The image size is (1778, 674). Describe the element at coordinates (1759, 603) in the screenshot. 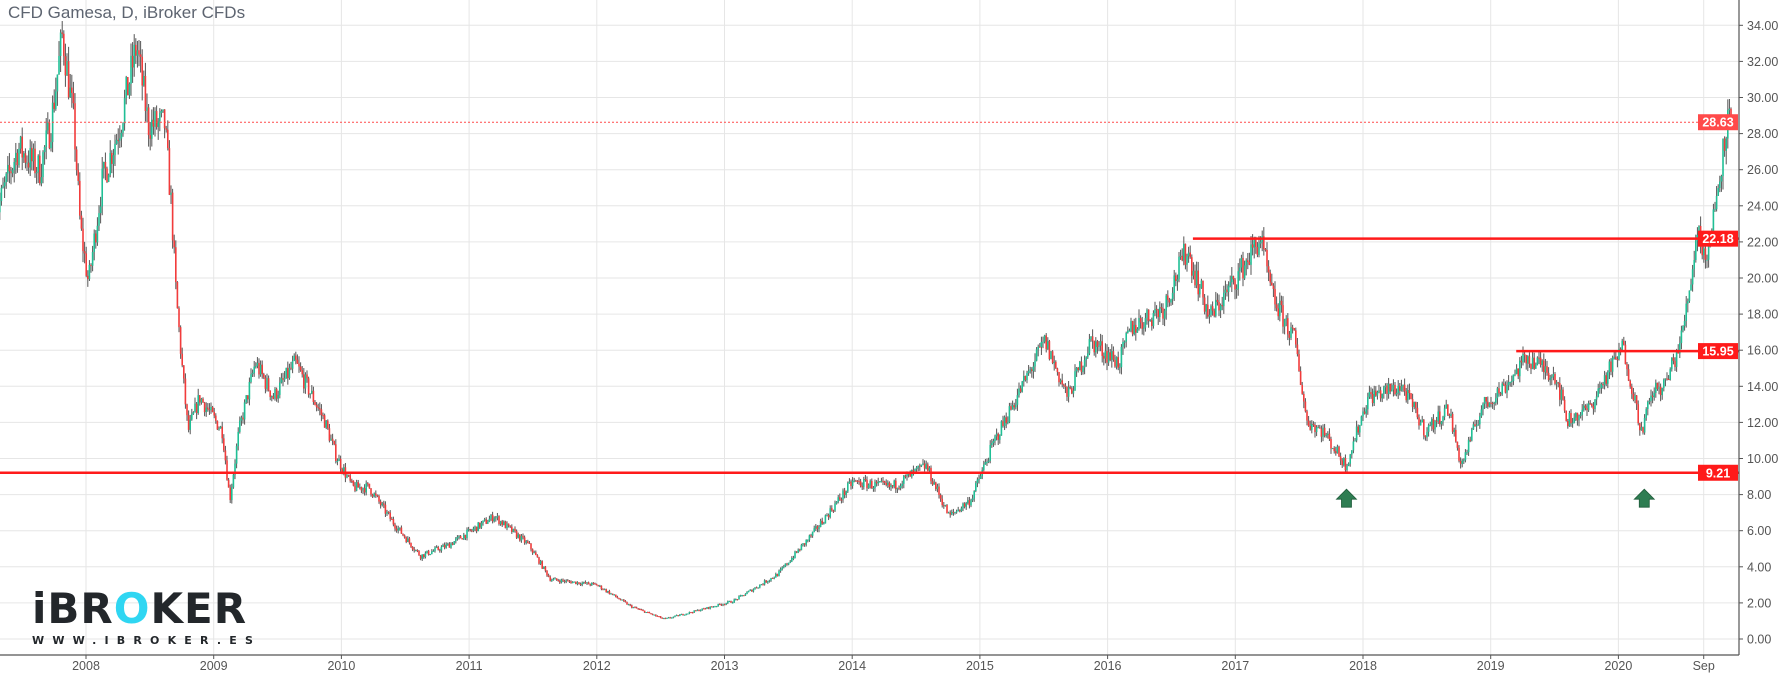

I see `y-tick-label: 2.00` at that location.